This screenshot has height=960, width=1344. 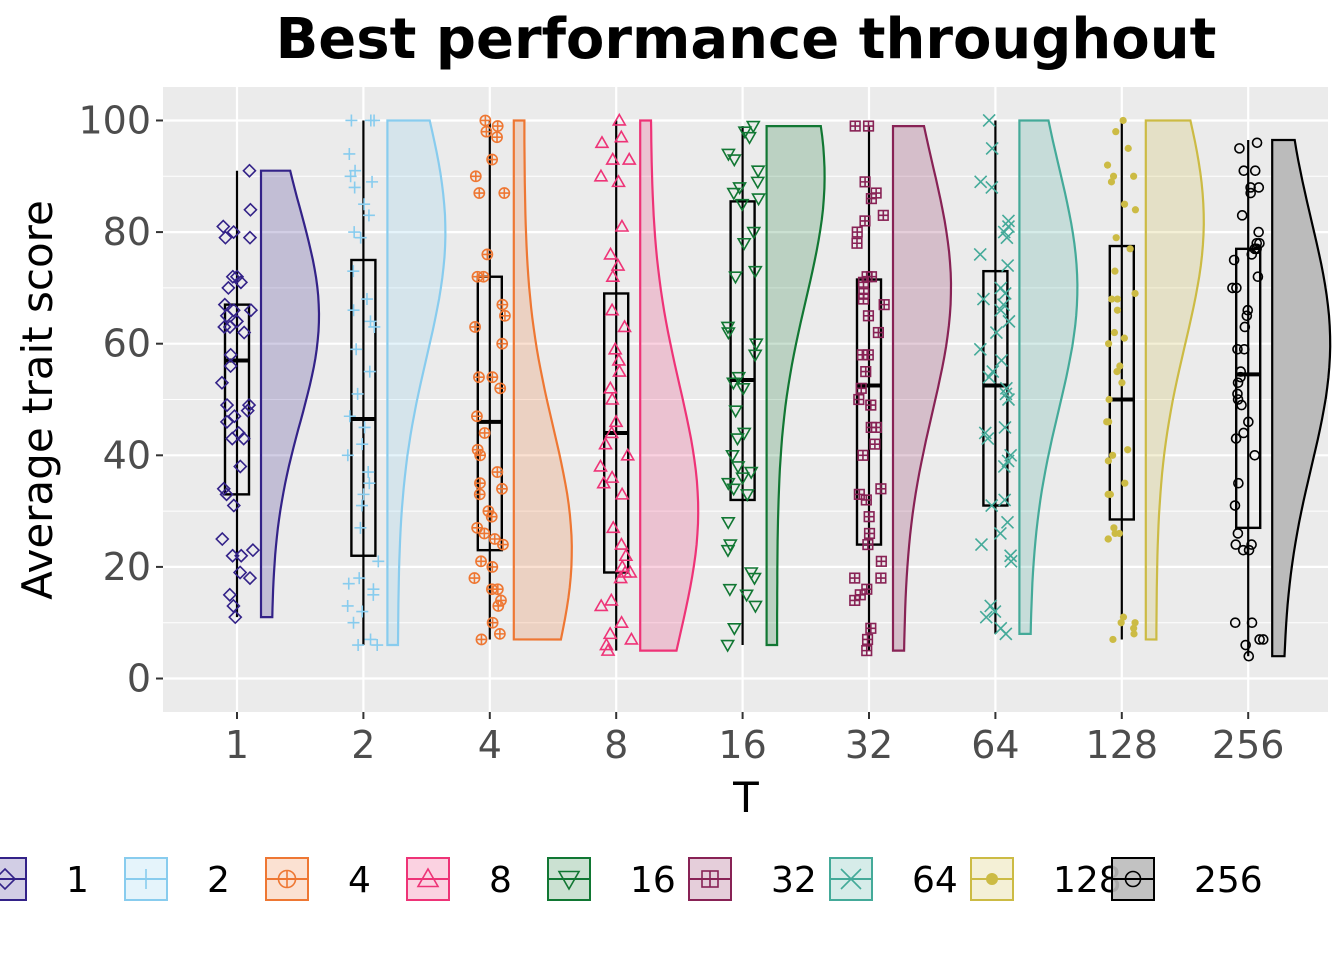 I want to click on x-tick-label: 128, so click(x=1122, y=745).